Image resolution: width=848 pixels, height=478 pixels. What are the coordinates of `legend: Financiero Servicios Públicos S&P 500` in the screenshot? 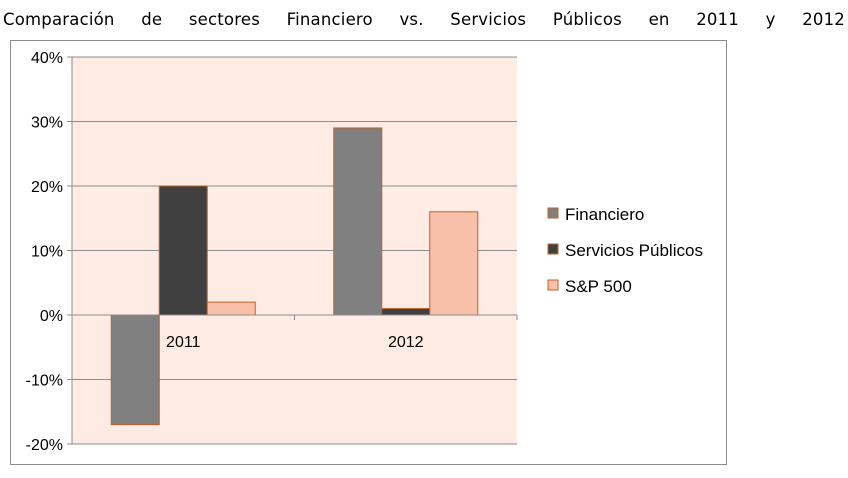 It's located at (625, 250).